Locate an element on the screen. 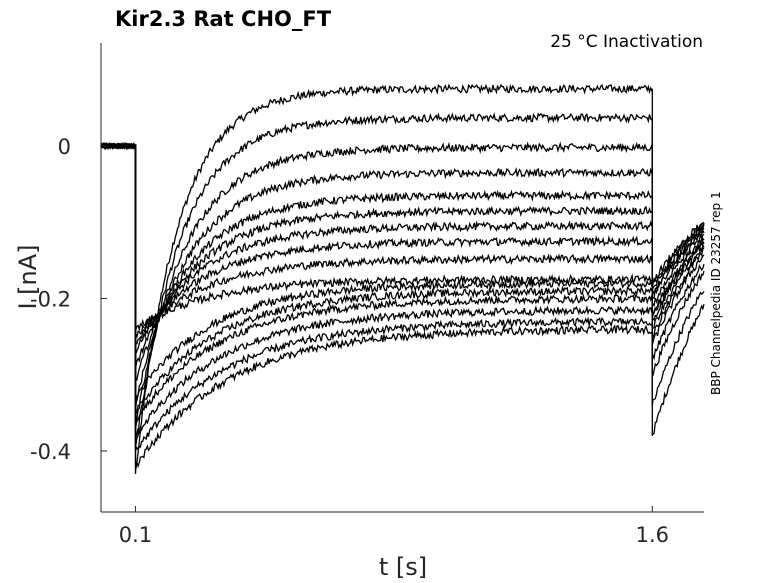 This screenshot has width=778, height=583. y-tick-label: -0.2 is located at coordinates (50, 299).